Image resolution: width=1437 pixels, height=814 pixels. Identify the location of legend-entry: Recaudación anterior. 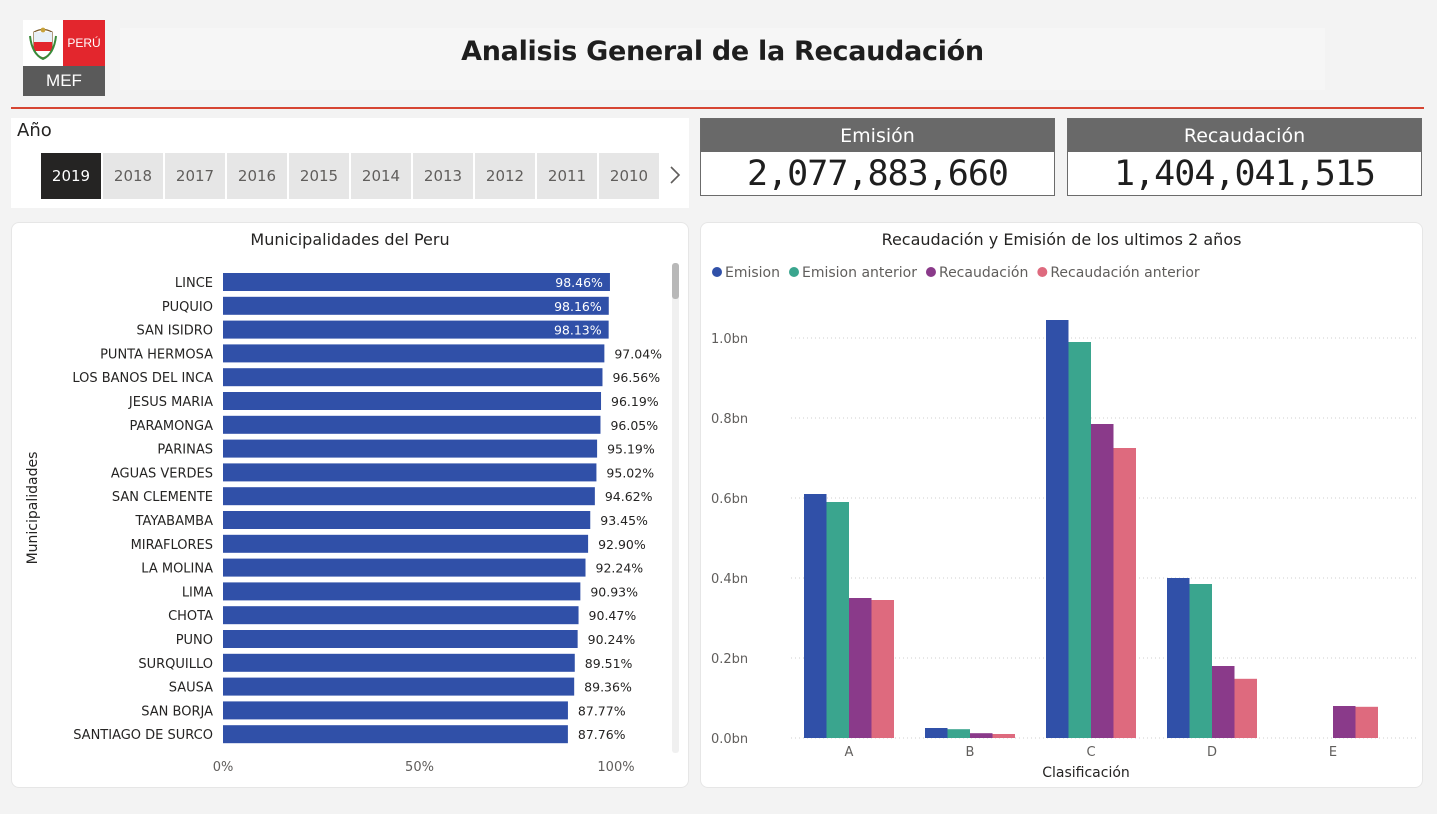
(1125, 273).